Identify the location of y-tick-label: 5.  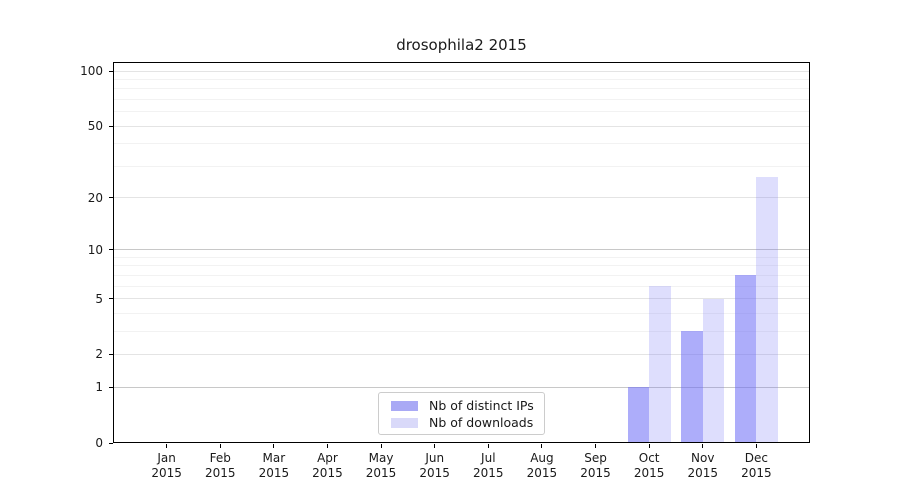
(99, 298).